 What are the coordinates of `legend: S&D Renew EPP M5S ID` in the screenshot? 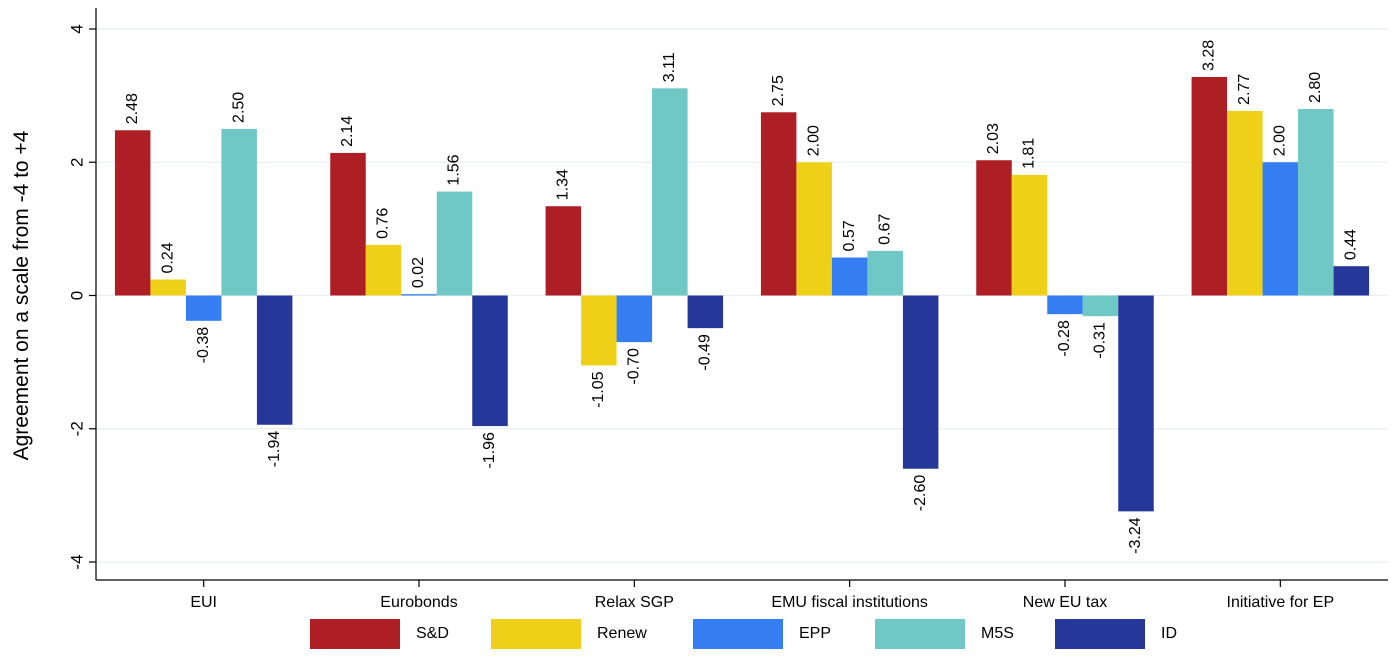 It's located at (743, 634).